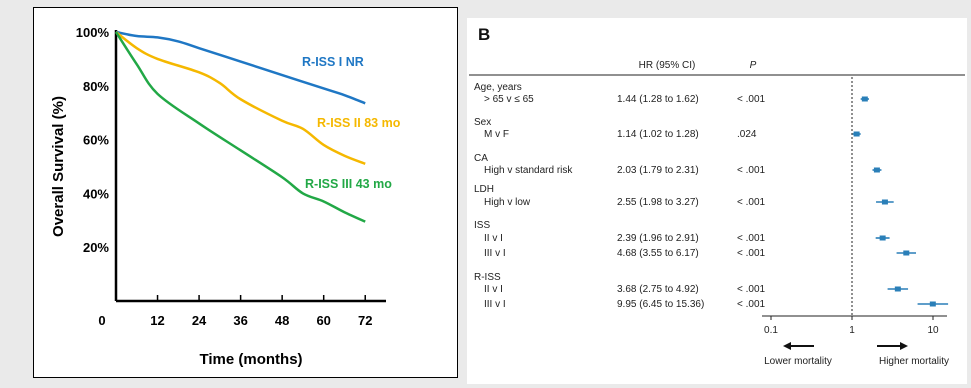 This screenshot has width=971, height=388. I want to click on column-header-hr: HR (95% CI), so click(667, 65).